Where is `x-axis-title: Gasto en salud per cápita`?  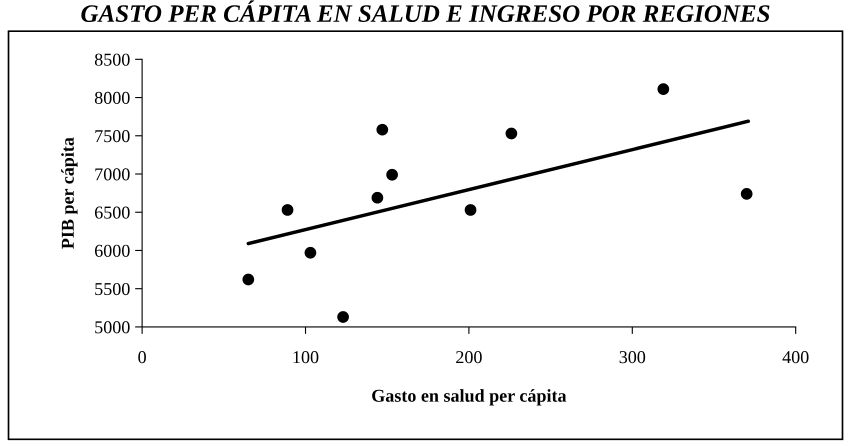
x-axis-title: Gasto en salud per cápita is located at coordinates (469, 397).